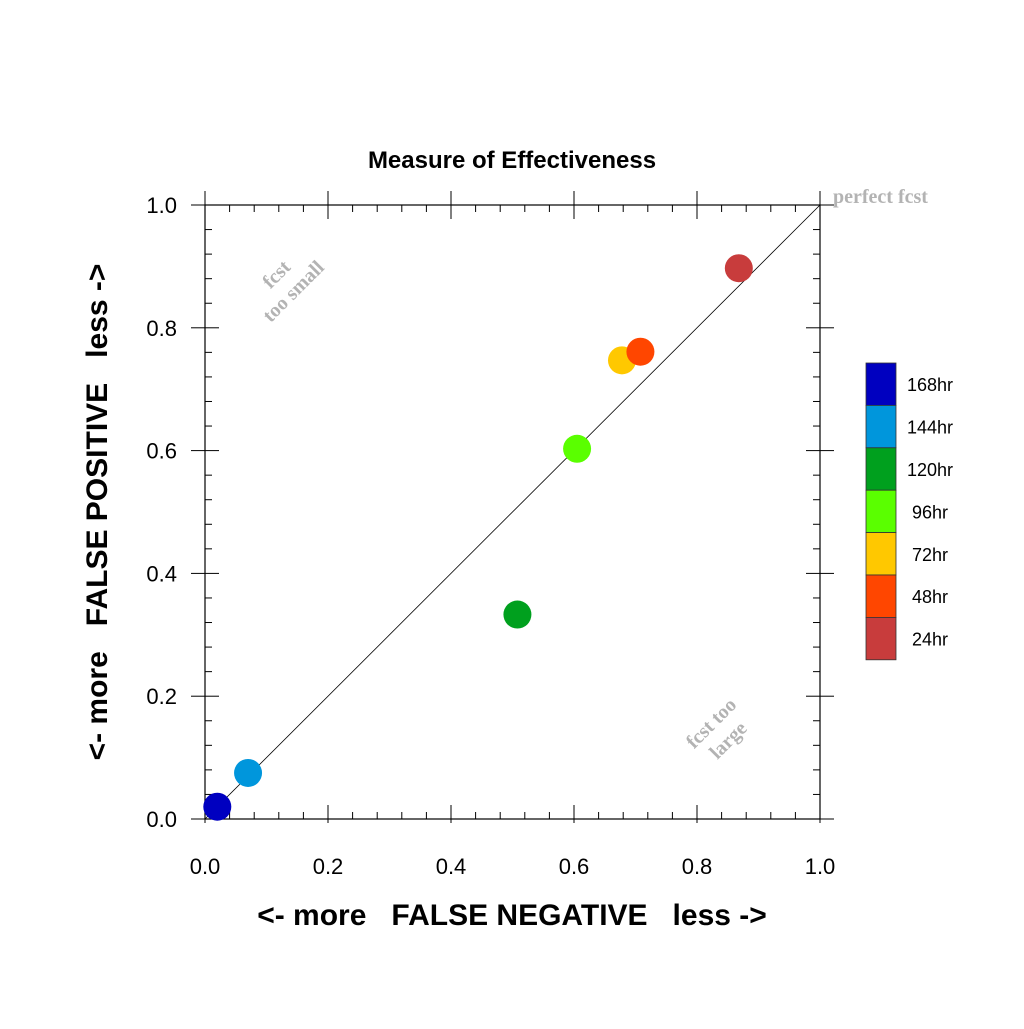 The image size is (1024, 1029). I want to click on legend-label-120hr: 120hr, so click(930, 470).